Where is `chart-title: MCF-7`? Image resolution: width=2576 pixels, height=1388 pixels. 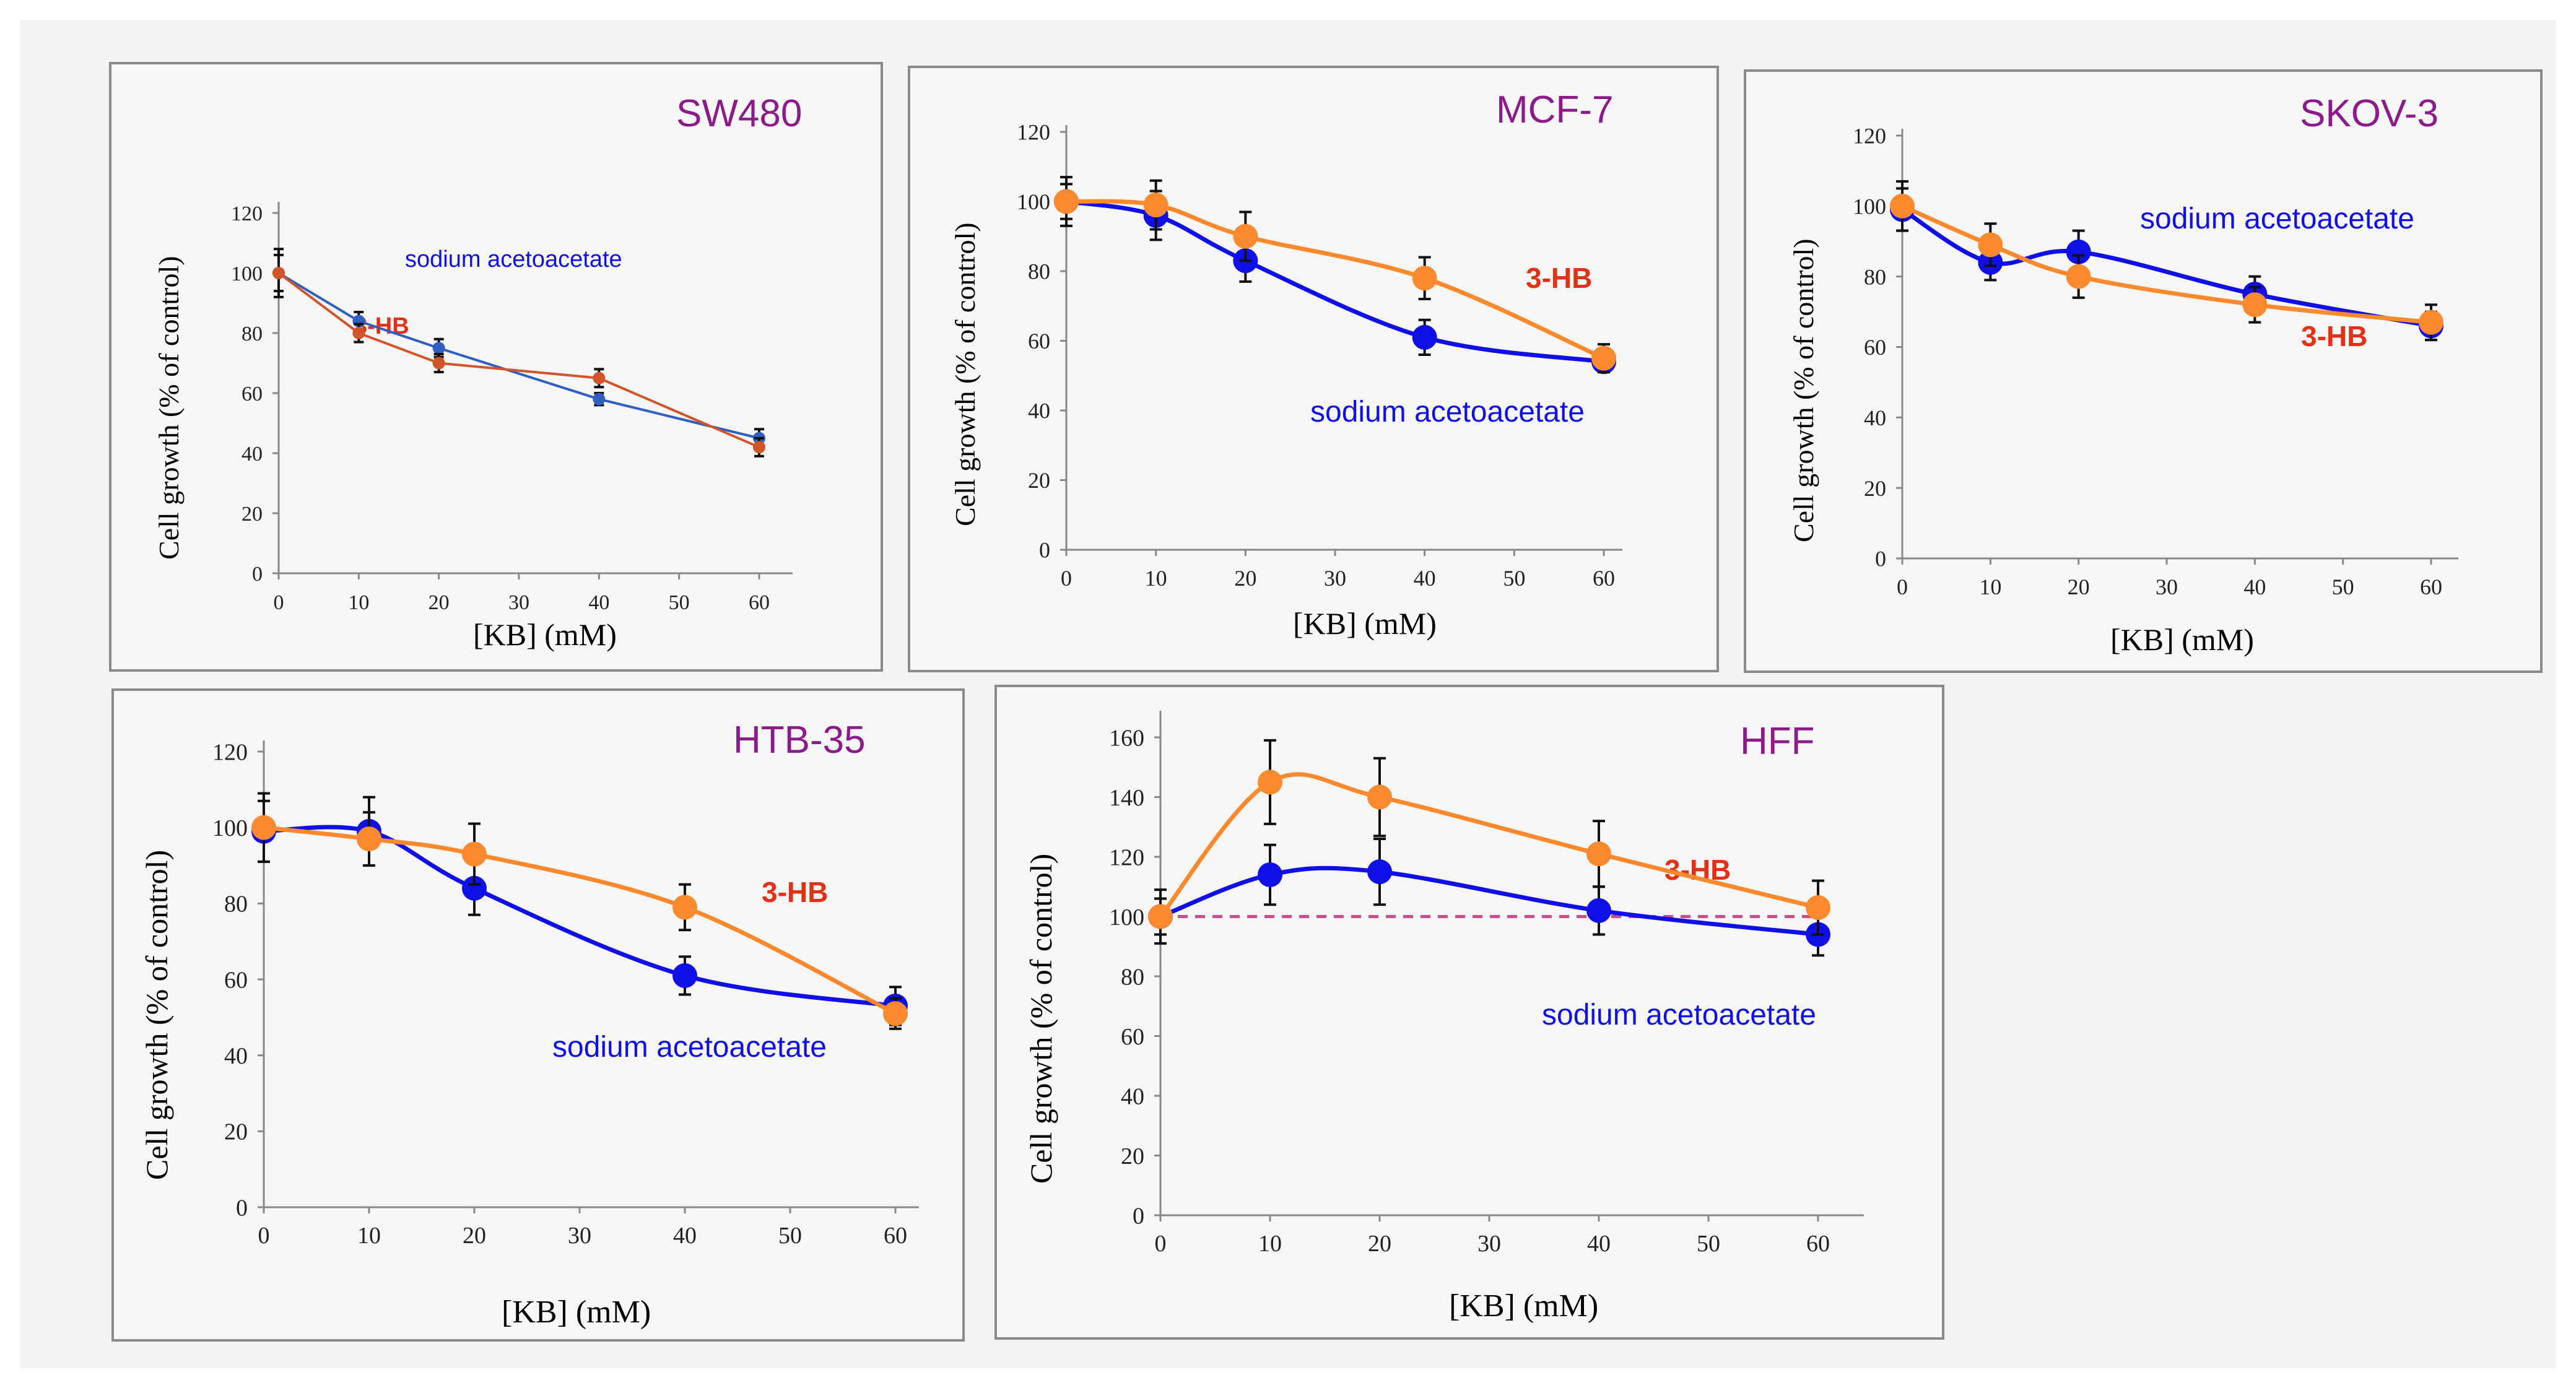 chart-title: MCF-7 is located at coordinates (1555, 110).